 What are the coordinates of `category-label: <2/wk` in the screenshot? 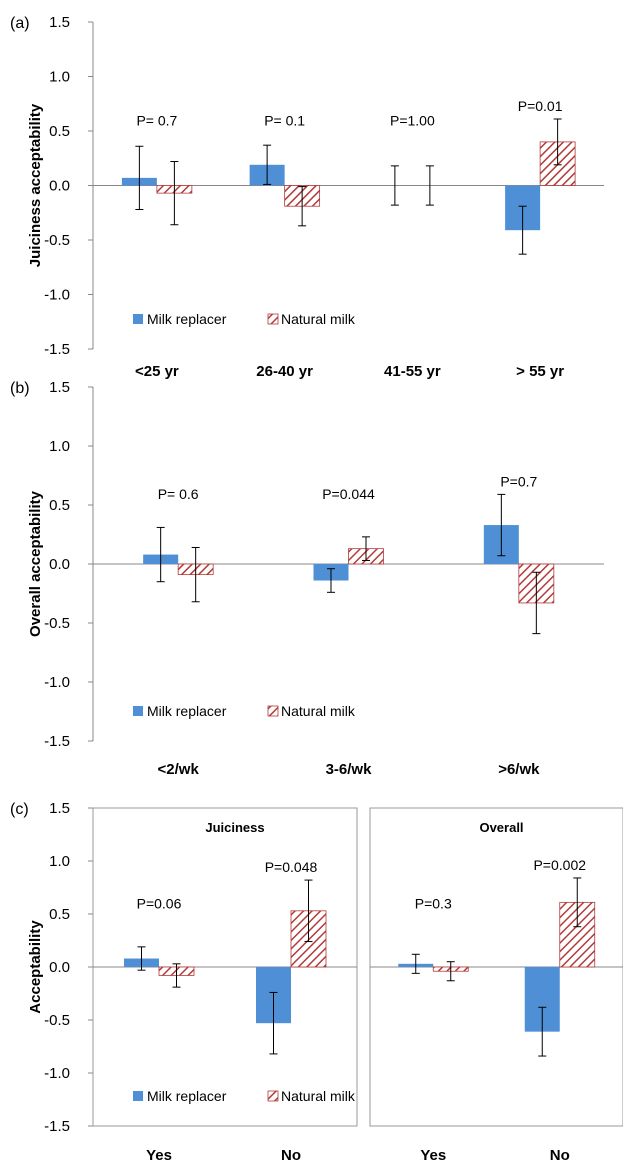 It's located at (179, 769).